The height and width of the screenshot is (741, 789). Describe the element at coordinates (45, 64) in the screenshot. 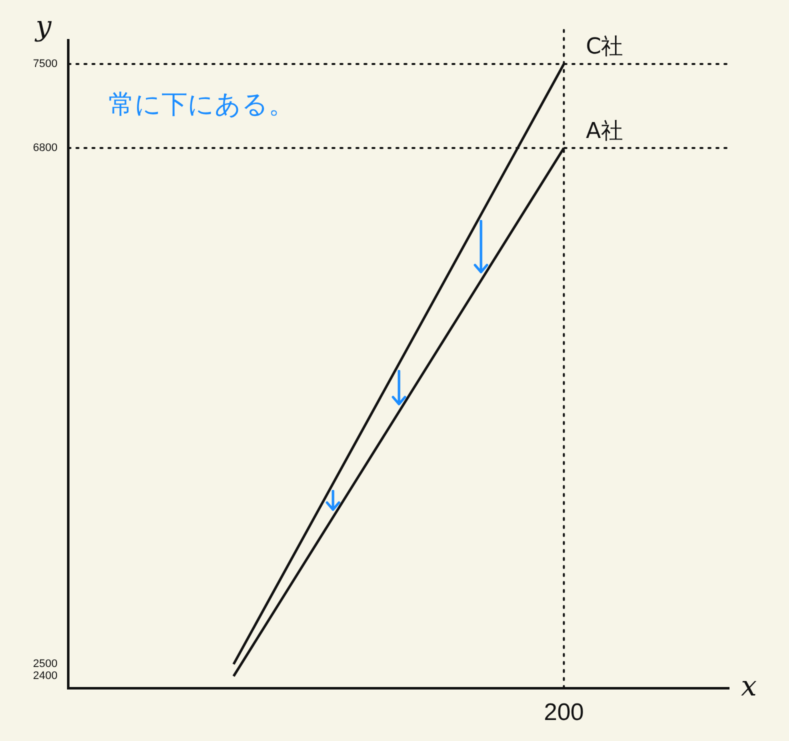

I see `y-tick-label: 7500` at that location.